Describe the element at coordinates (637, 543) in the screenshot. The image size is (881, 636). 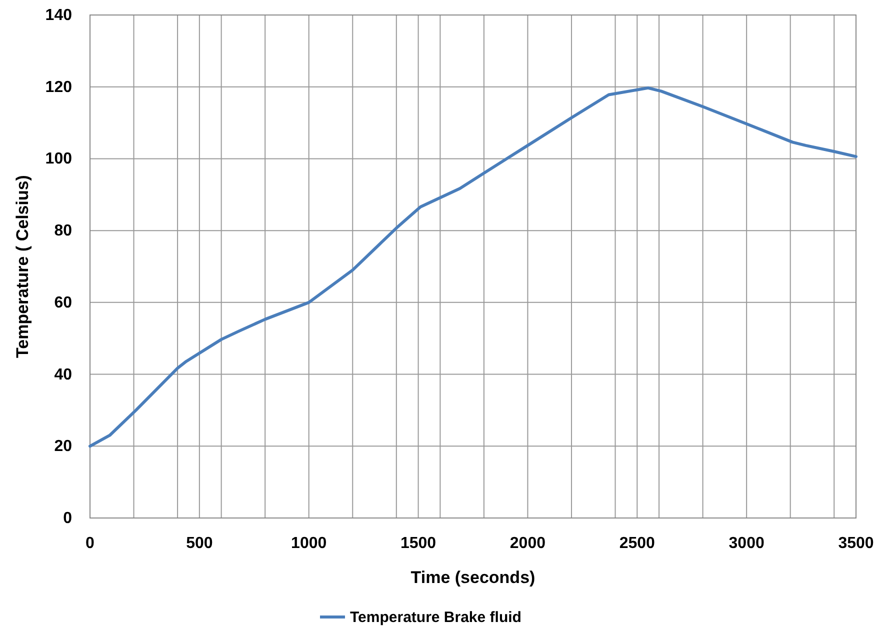
I see `x-tick-label: 2500` at that location.